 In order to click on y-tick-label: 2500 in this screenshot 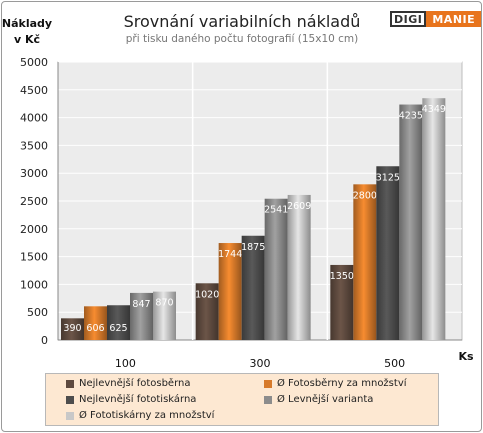, I will do `click(34, 201)`.